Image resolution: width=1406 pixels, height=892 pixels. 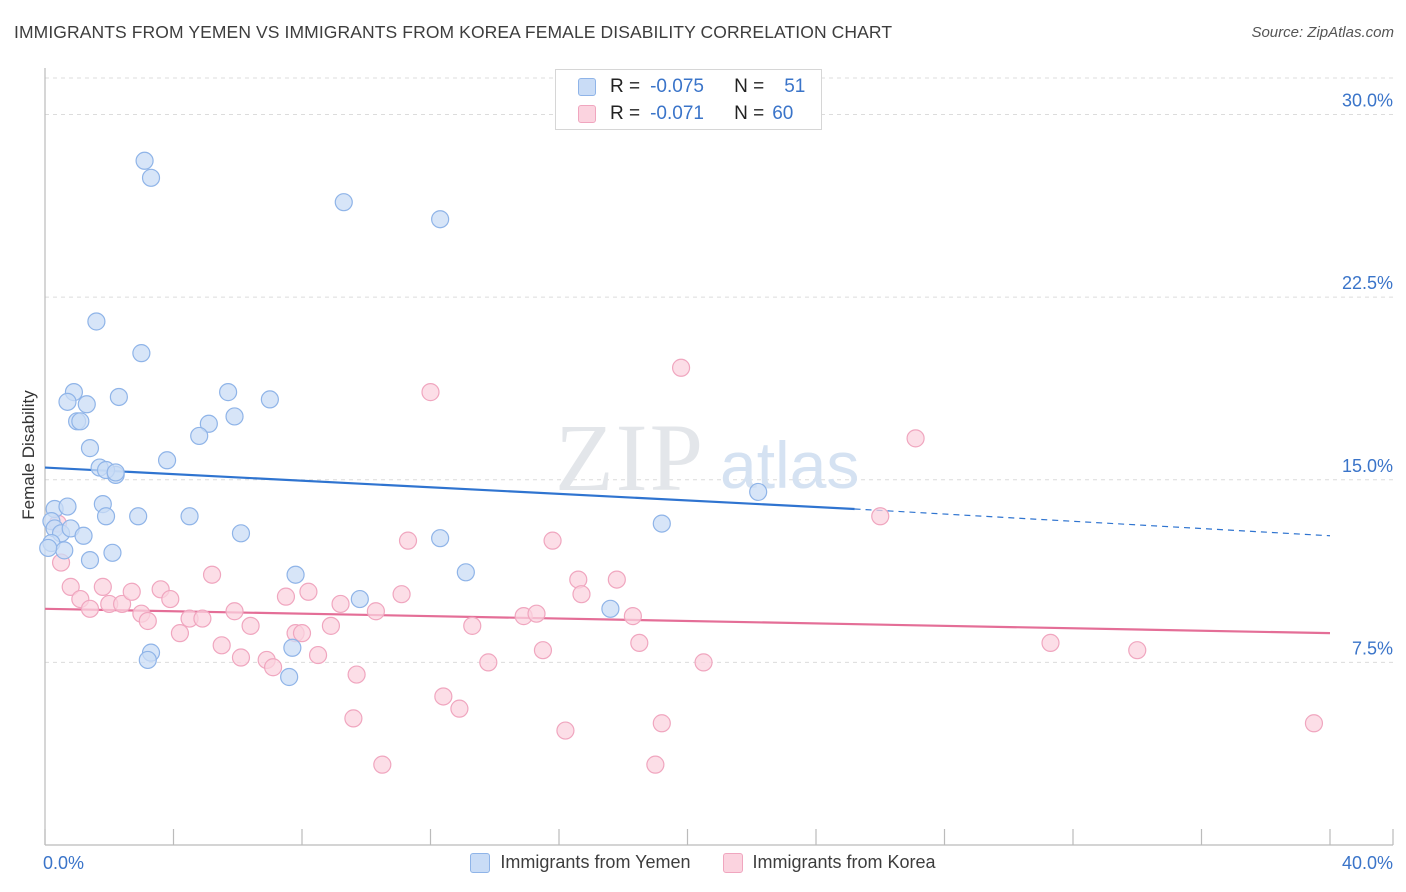 I want to click on r-value-yemen: -0.075, so click(x=677, y=86).